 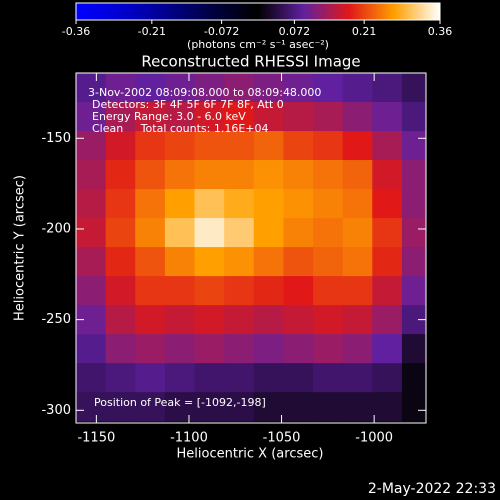 What do you see at coordinates (258, 44) in the screenshot?
I see `colorbar-label: (photons cm⁻² s⁻¹ asec⁻²)` at bounding box center [258, 44].